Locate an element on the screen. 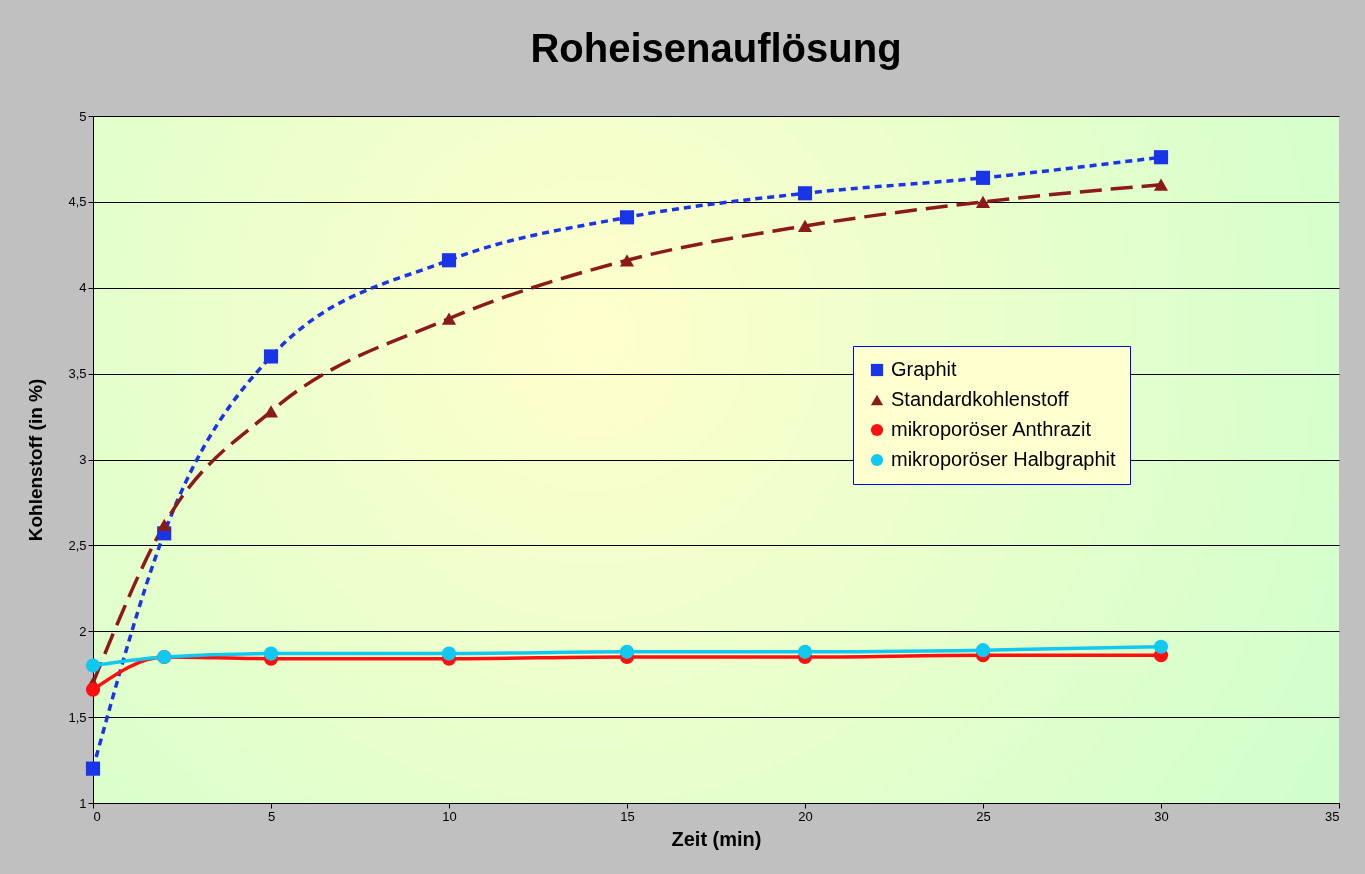 Image resolution: width=1365 pixels, height=874 pixels. x-tick-label: 35 is located at coordinates (1332, 816).